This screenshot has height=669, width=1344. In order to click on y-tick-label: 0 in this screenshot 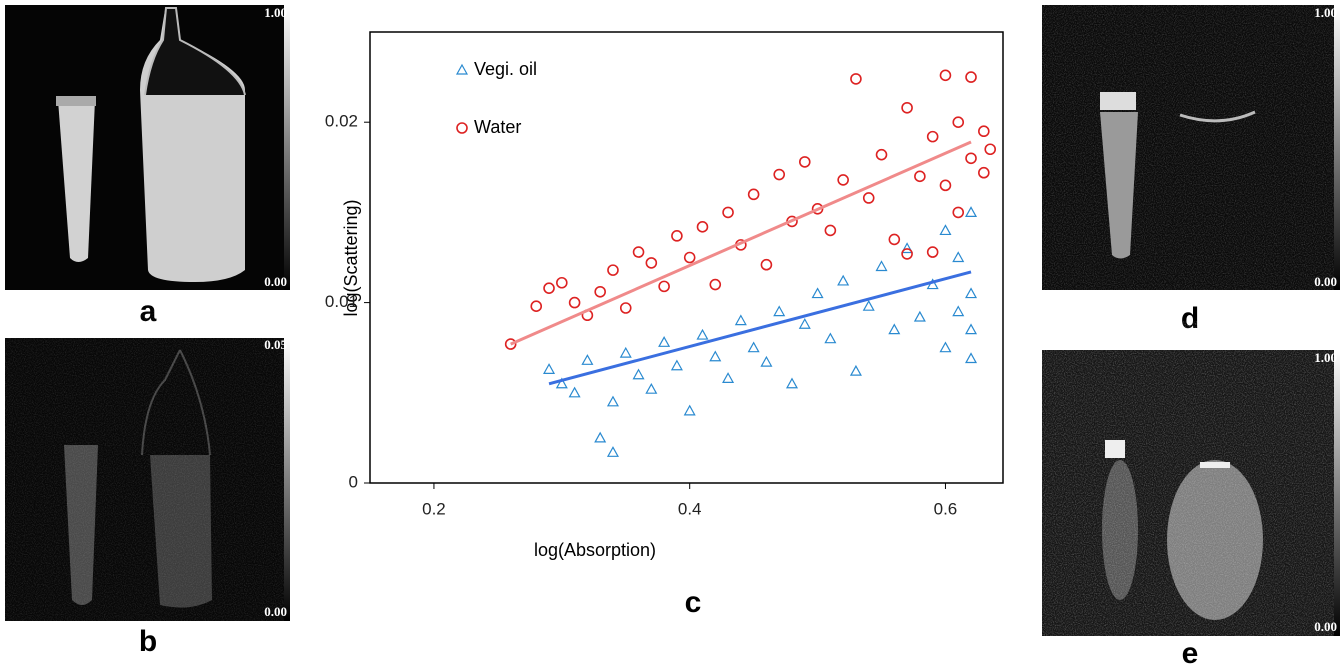, I will do `click(353, 481)`.